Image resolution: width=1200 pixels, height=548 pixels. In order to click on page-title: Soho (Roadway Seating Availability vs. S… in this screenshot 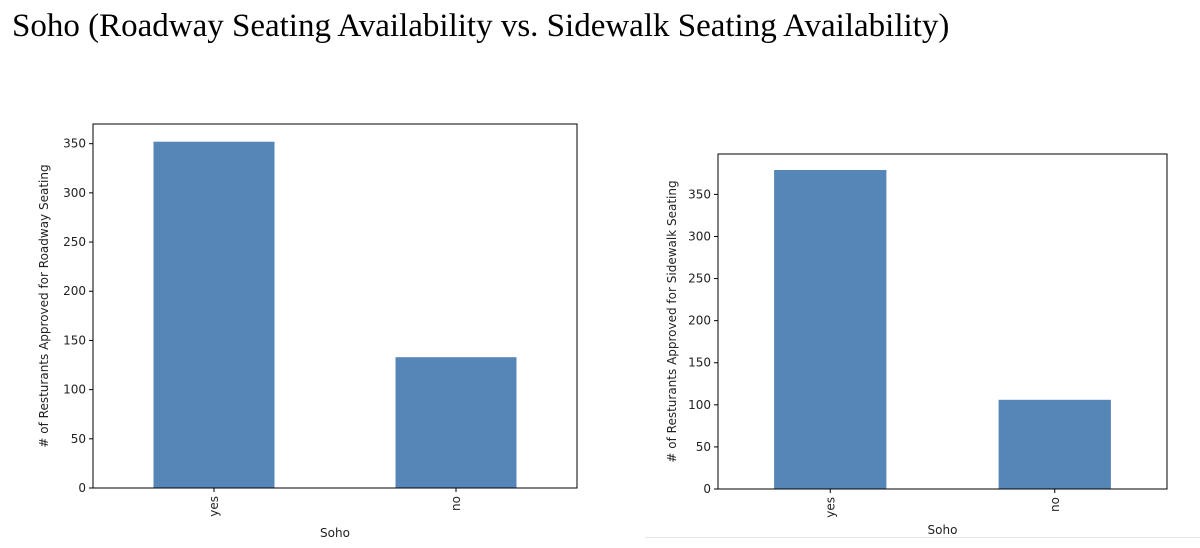, I will do `click(481, 26)`.